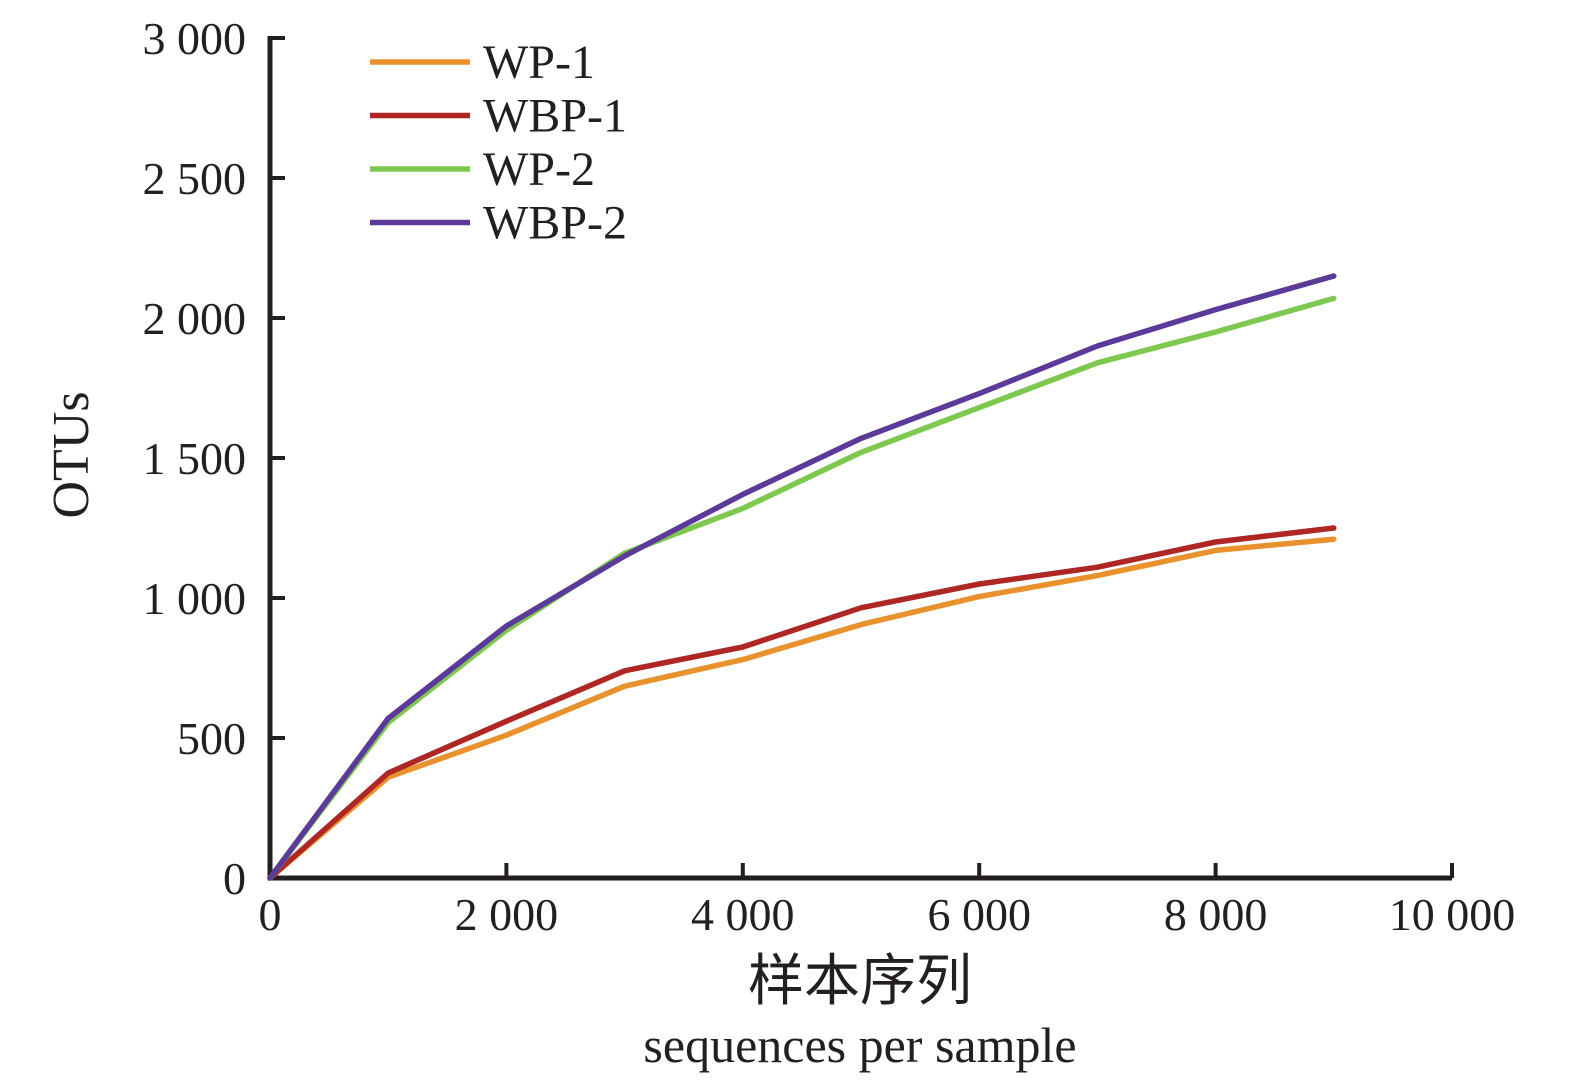  Describe the element at coordinates (195, 38) in the screenshot. I see `y-tick-label-3000: 3 000` at that location.